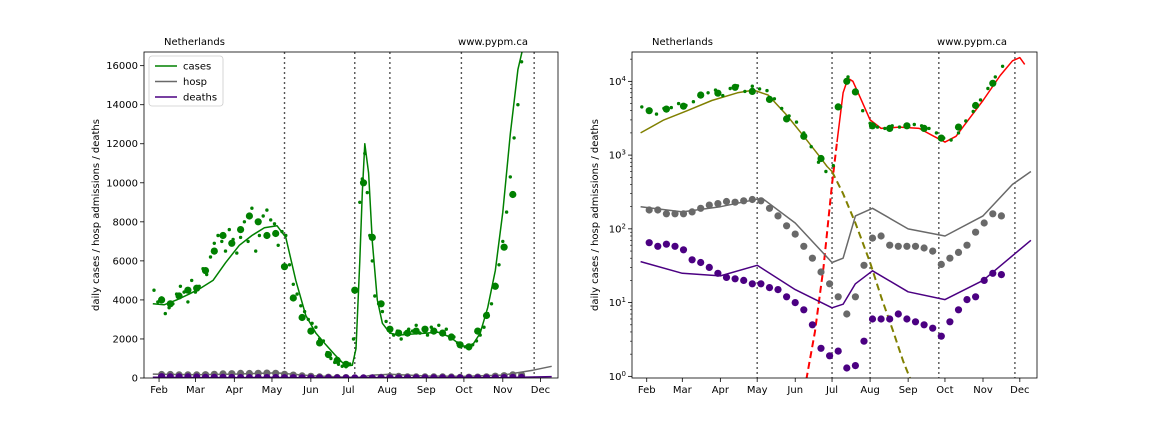 The image size is (1152, 432). What do you see at coordinates (831, 390) in the screenshot?
I see `x-tick-label: Jul` at bounding box center [831, 390].